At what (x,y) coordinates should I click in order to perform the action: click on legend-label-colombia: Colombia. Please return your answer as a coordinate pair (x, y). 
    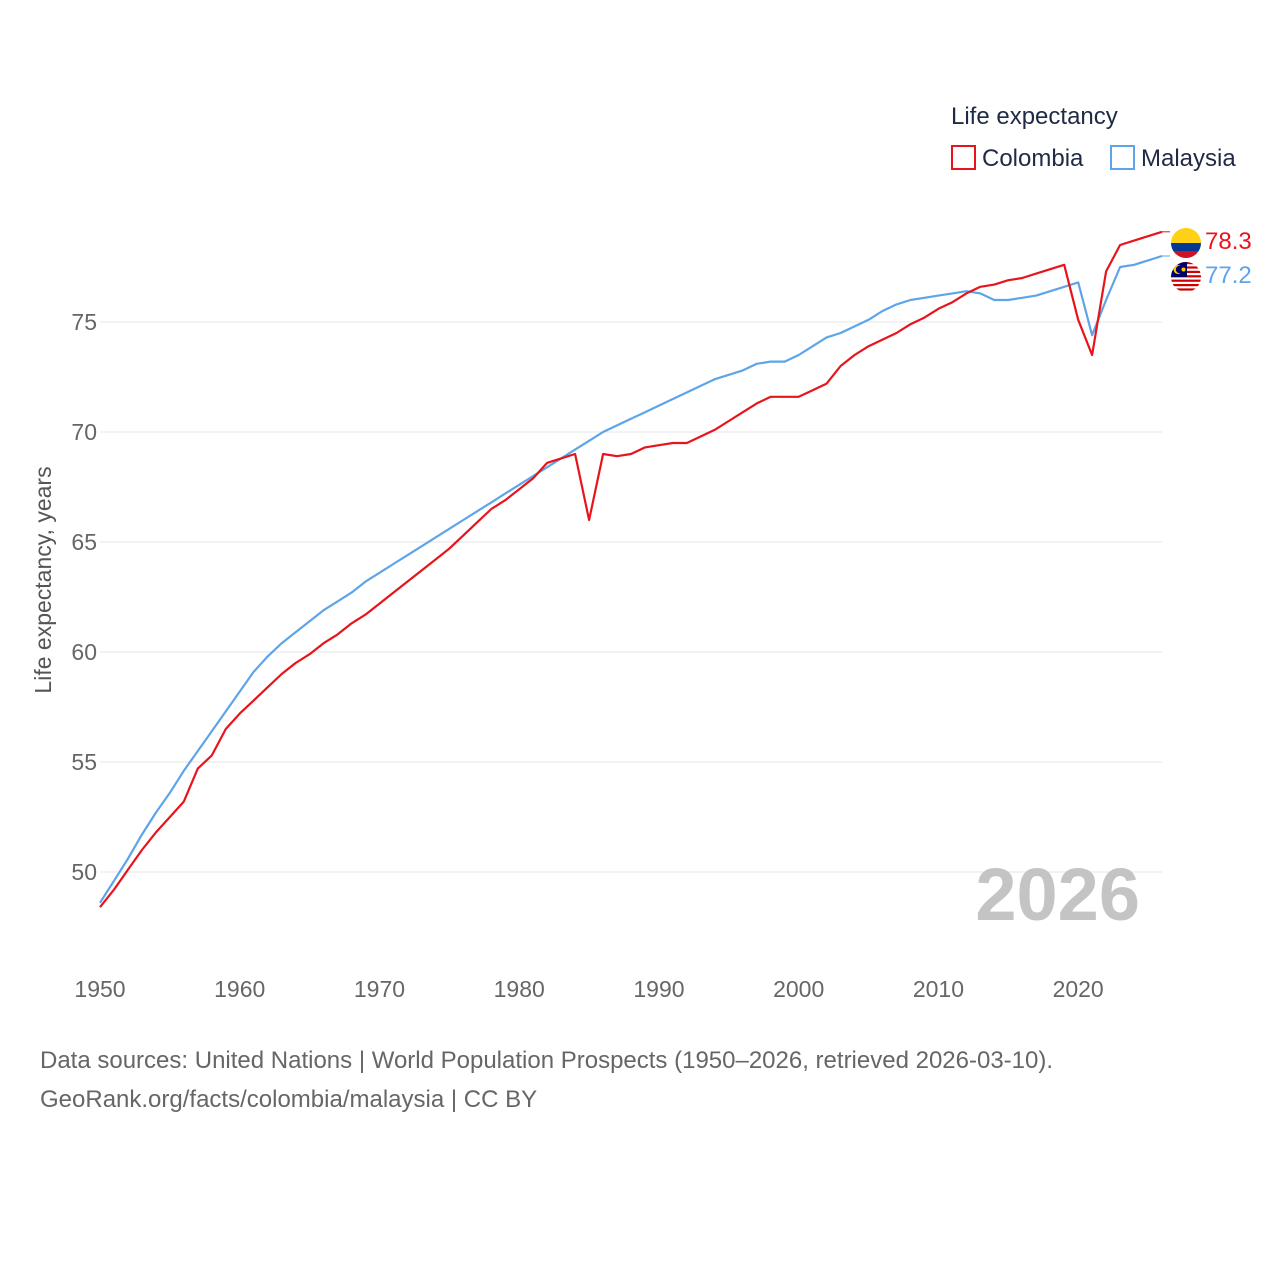
    Looking at the image, I should click on (1033, 158).